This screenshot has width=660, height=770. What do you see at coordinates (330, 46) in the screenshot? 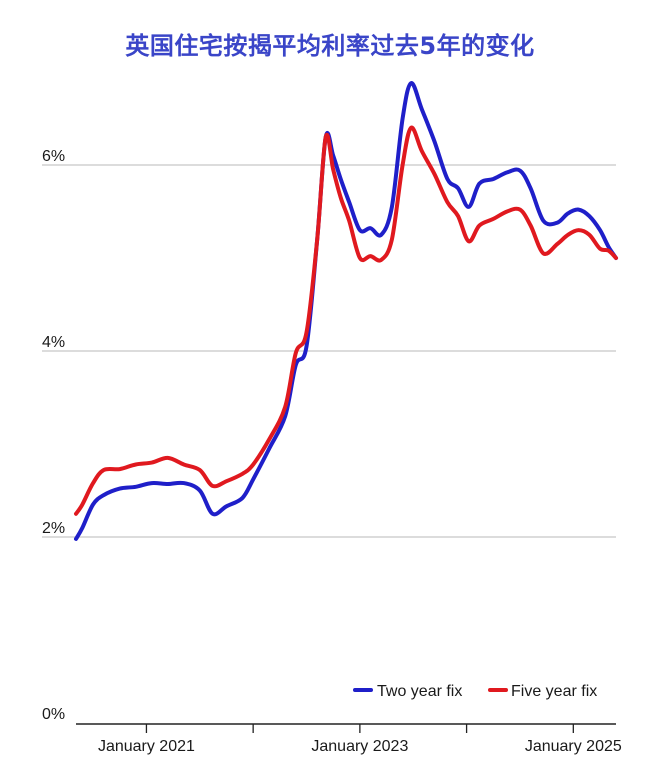
I see `chart-title: 英国住宅按揭平均利率过去5年的变化` at bounding box center [330, 46].